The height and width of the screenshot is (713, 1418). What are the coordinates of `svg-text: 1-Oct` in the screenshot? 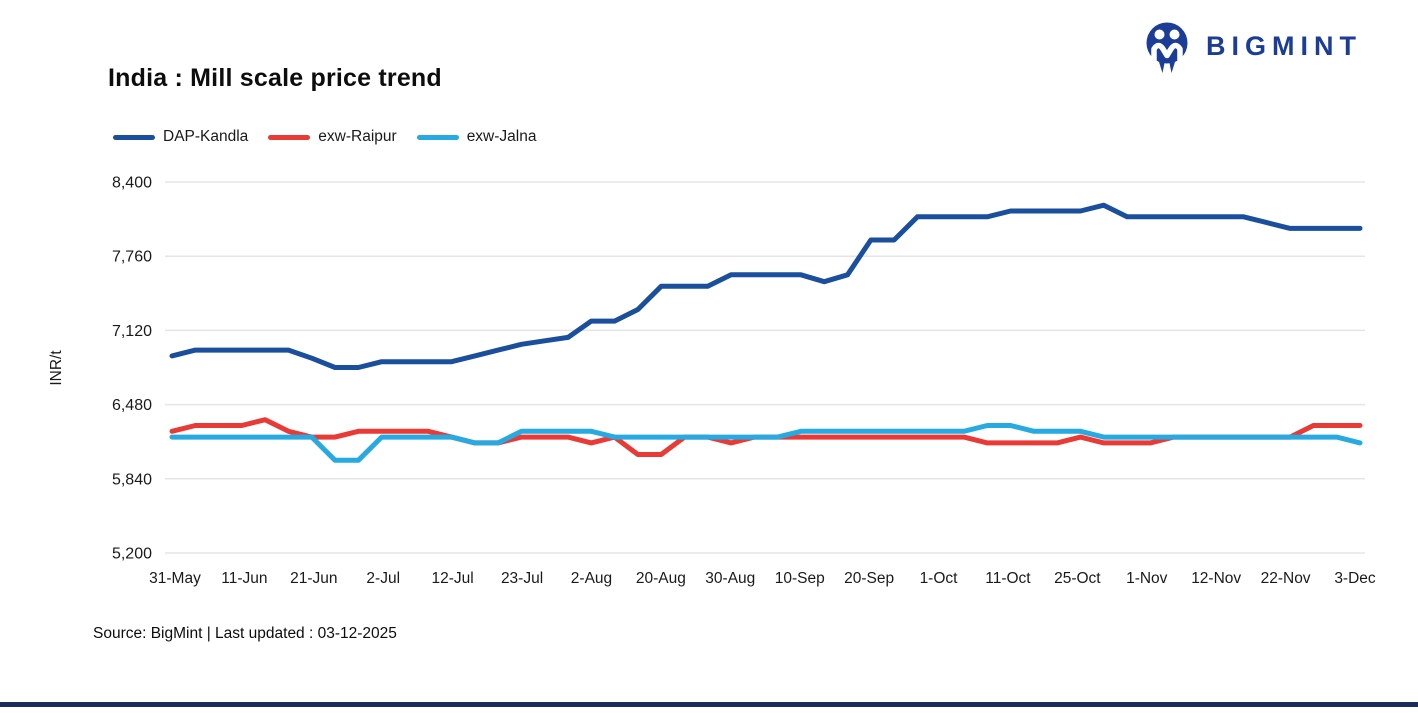 It's located at (939, 578).